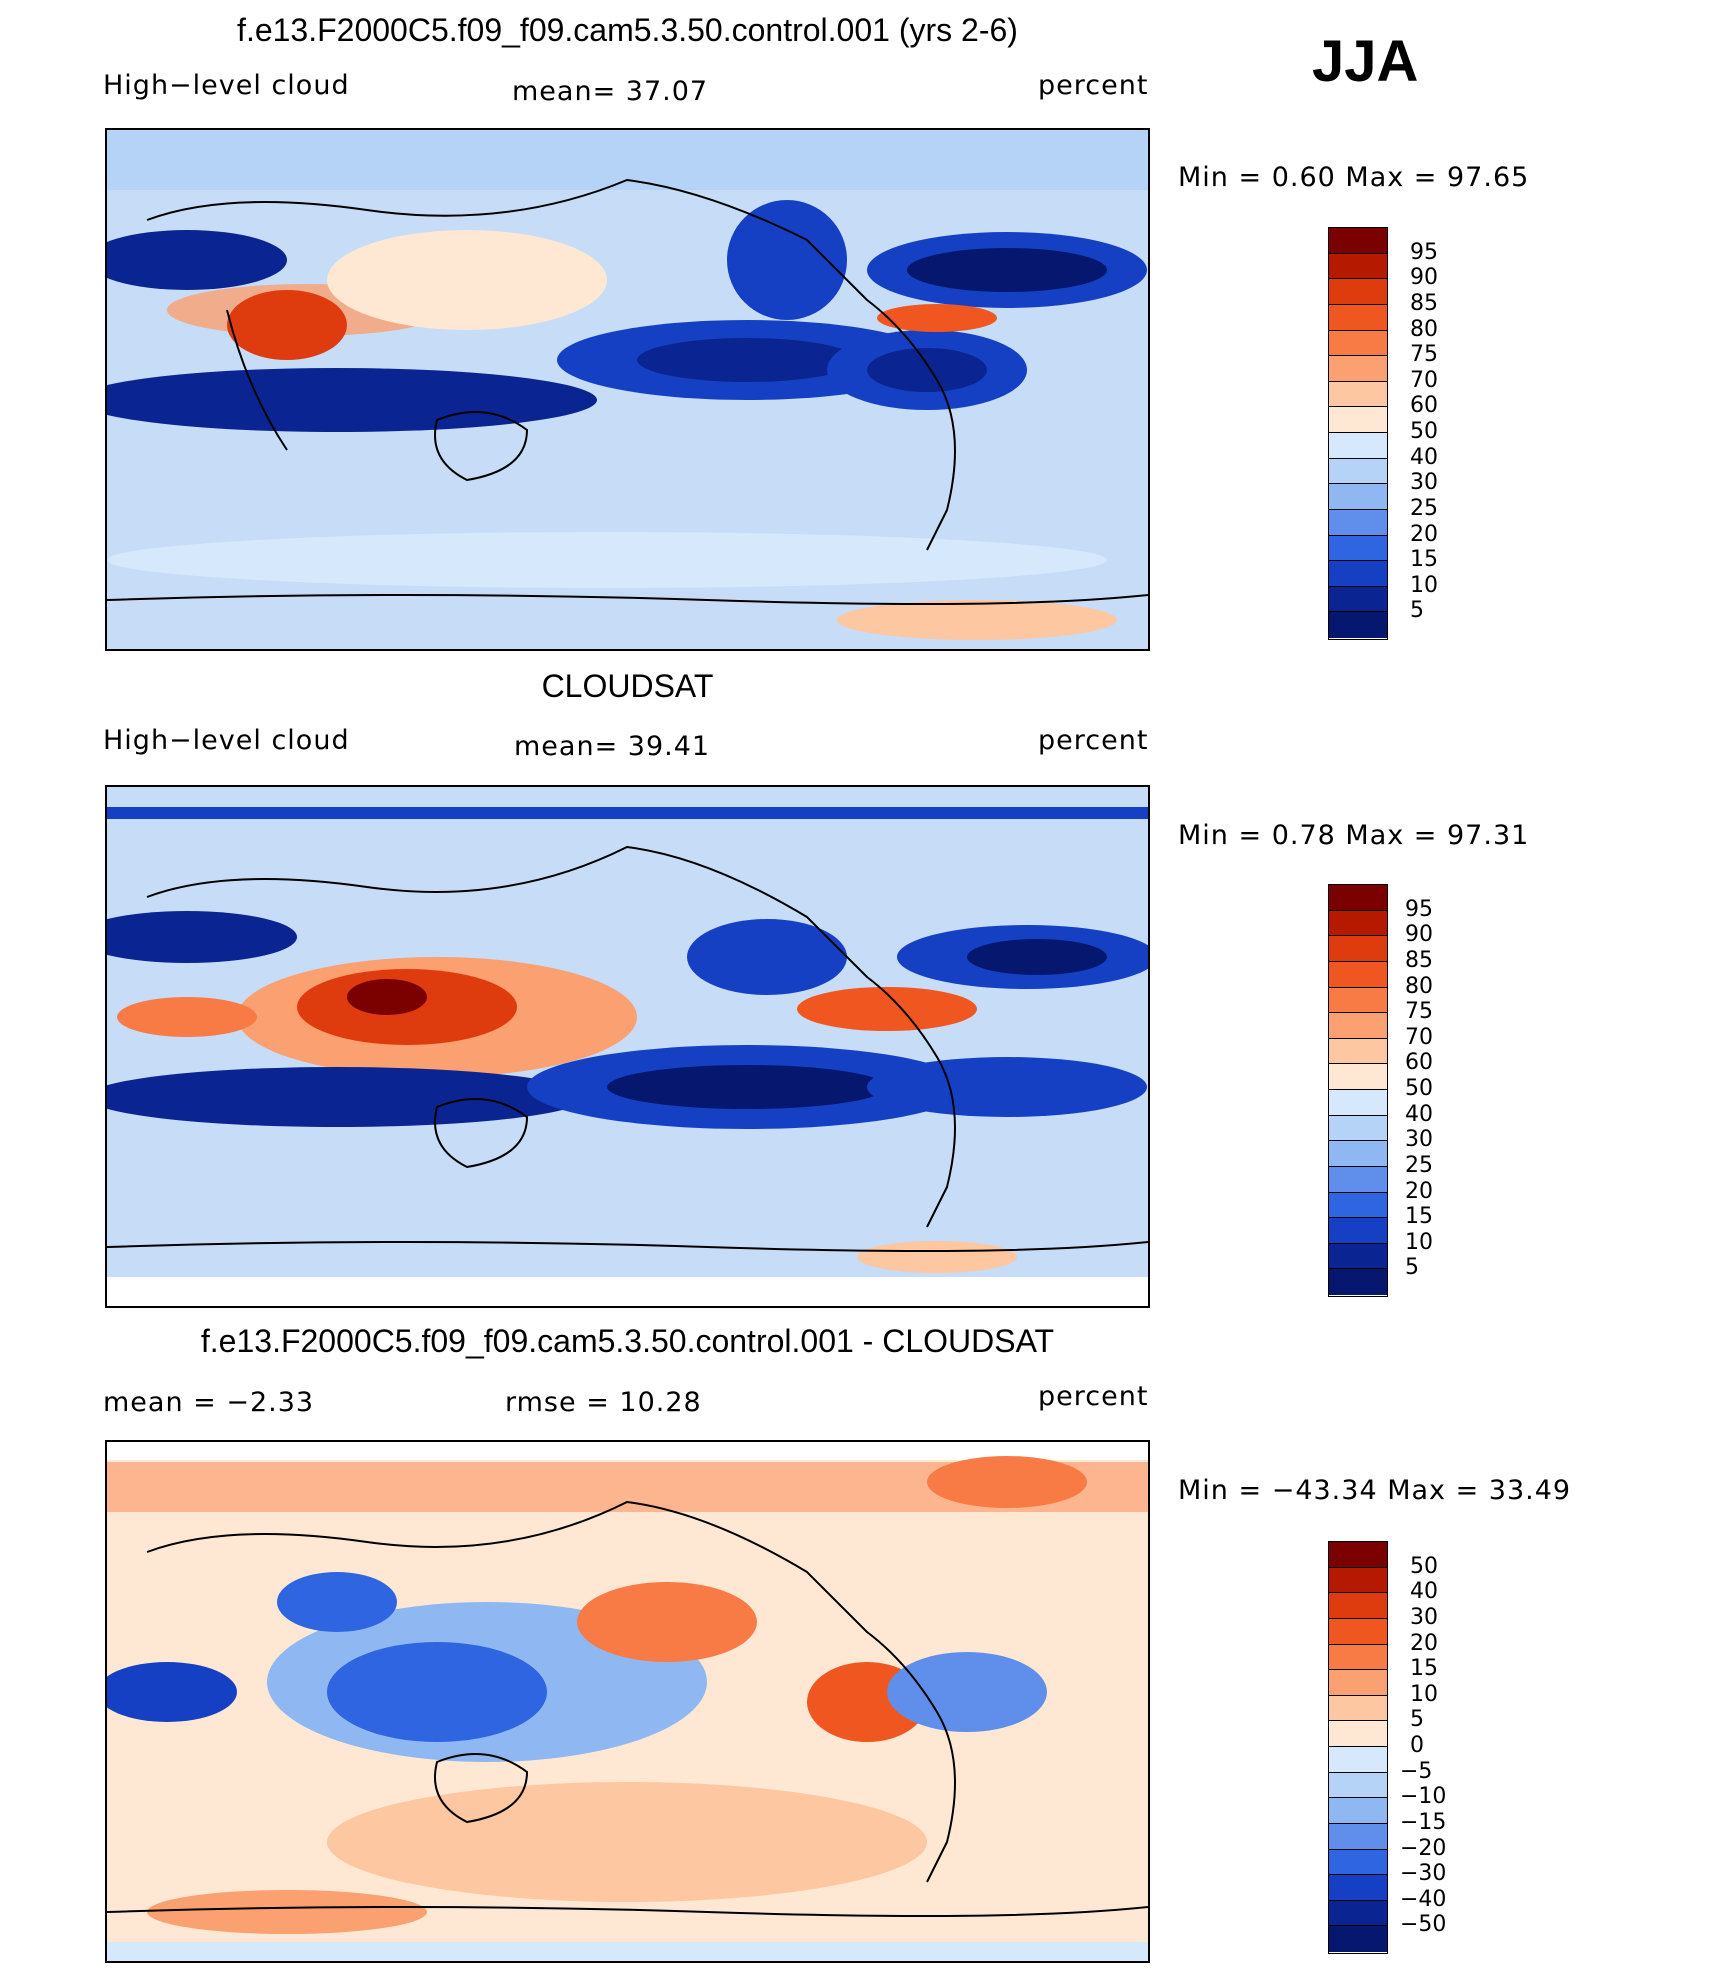  What do you see at coordinates (1423, 1822) in the screenshot?
I see `colorbar-tick-label: −15` at bounding box center [1423, 1822].